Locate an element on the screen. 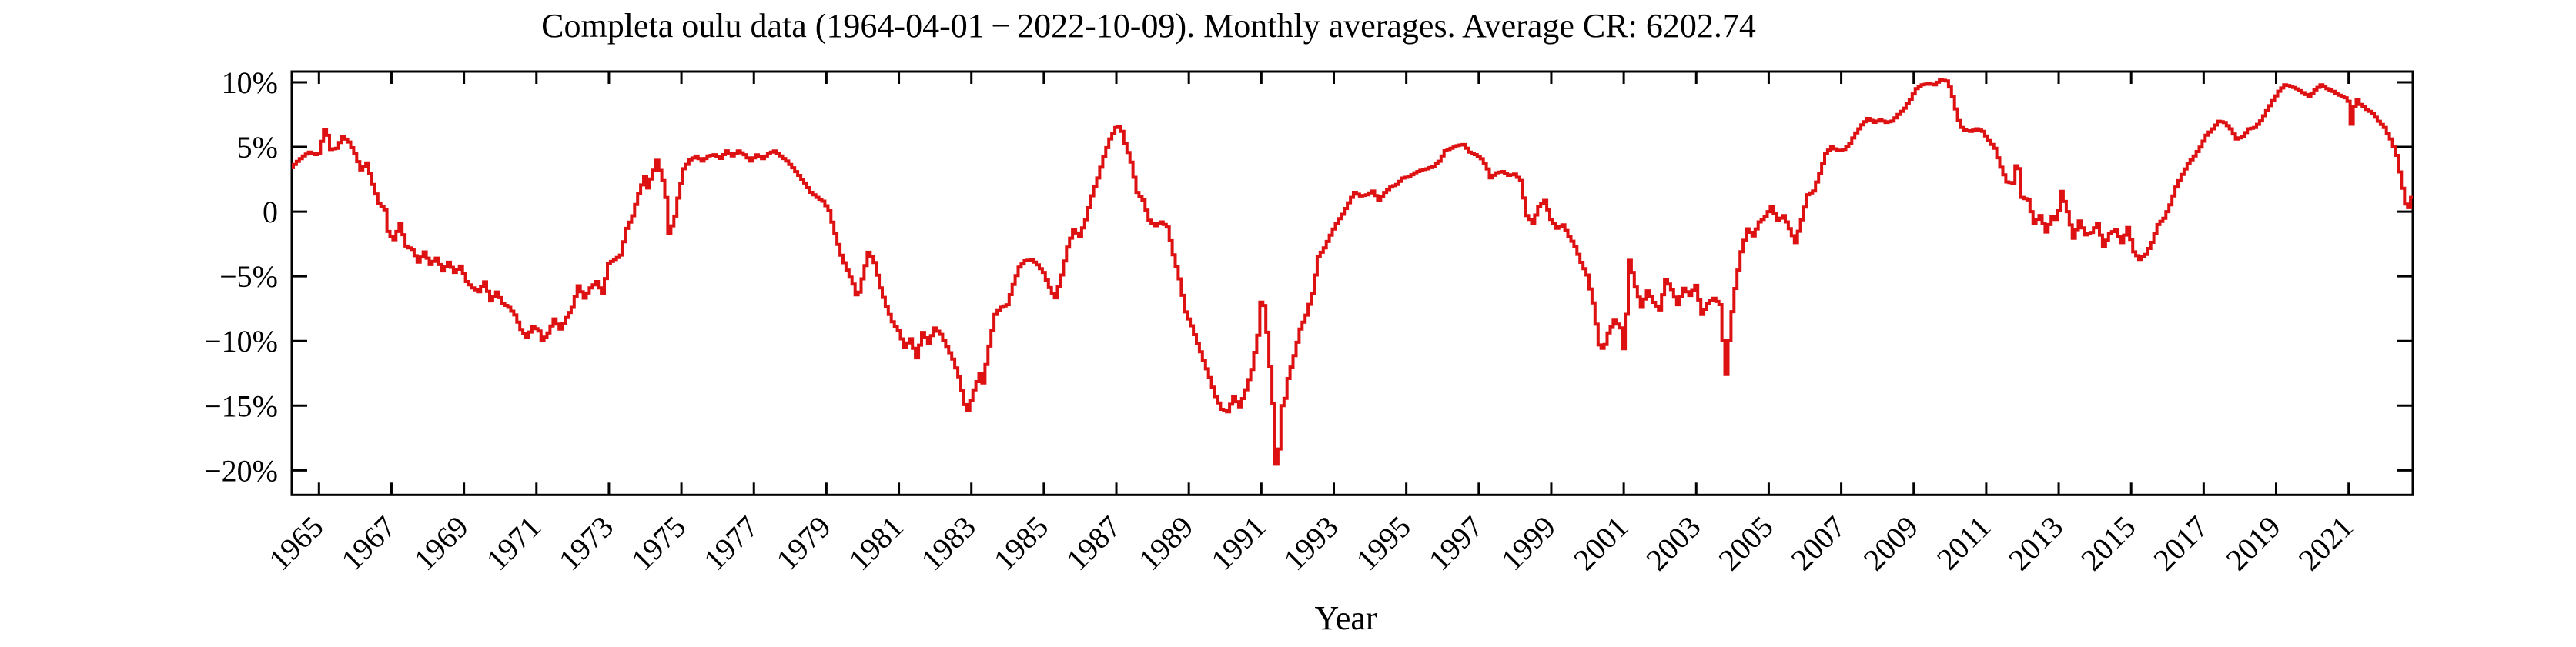 The width and height of the screenshot is (2576, 647). tick-label: 2009 is located at coordinates (1891, 543).